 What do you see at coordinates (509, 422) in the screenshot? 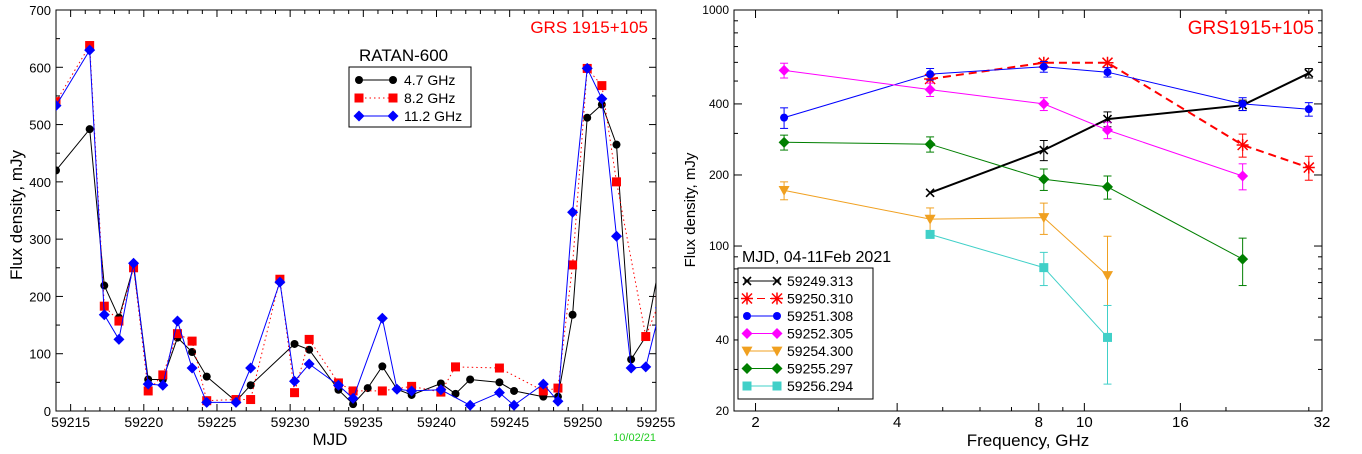
I see `left-x-tick-label: 59245` at bounding box center [509, 422].